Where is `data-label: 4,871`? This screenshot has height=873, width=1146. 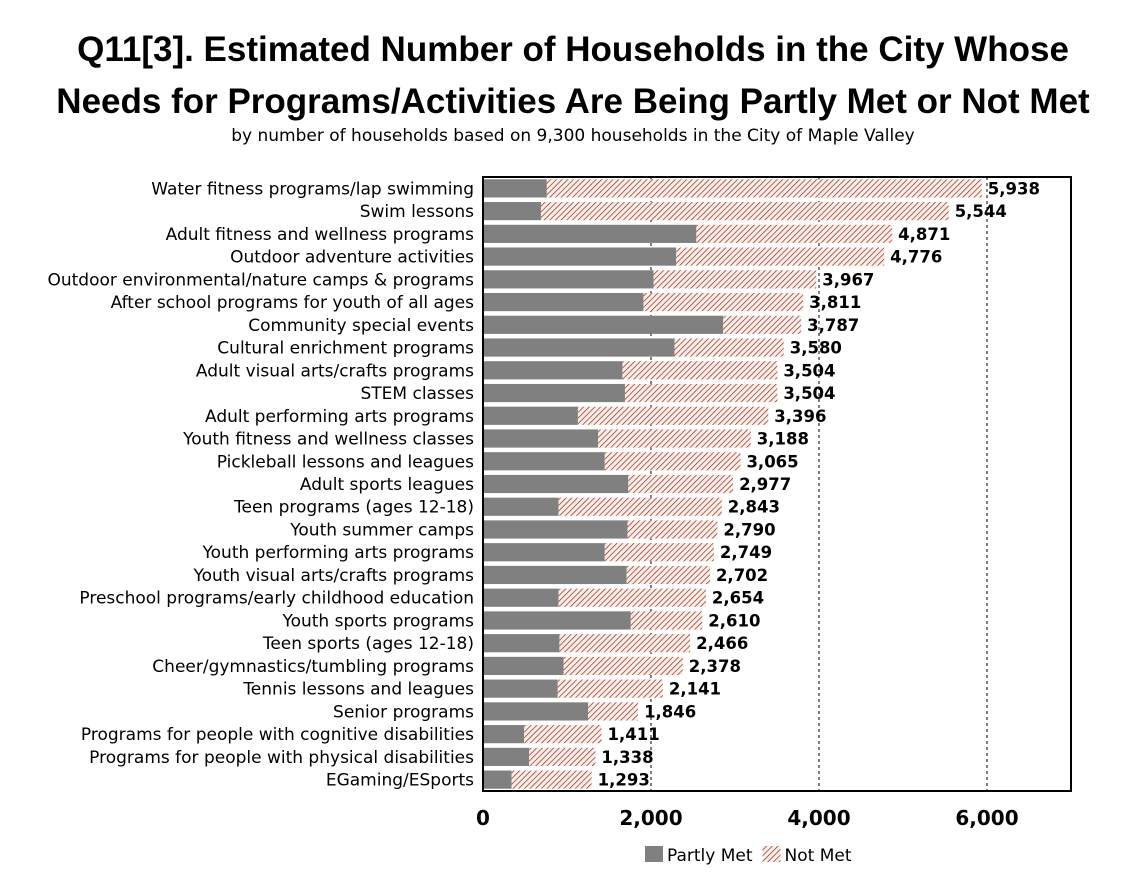 data-label: 4,871 is located at coordinates (924, 234).